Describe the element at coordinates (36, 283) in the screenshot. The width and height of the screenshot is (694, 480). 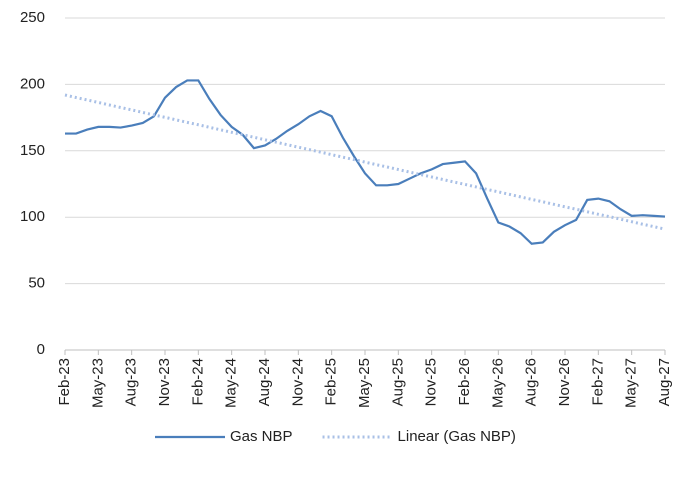
I see `y-tick-label: 50` at that location.